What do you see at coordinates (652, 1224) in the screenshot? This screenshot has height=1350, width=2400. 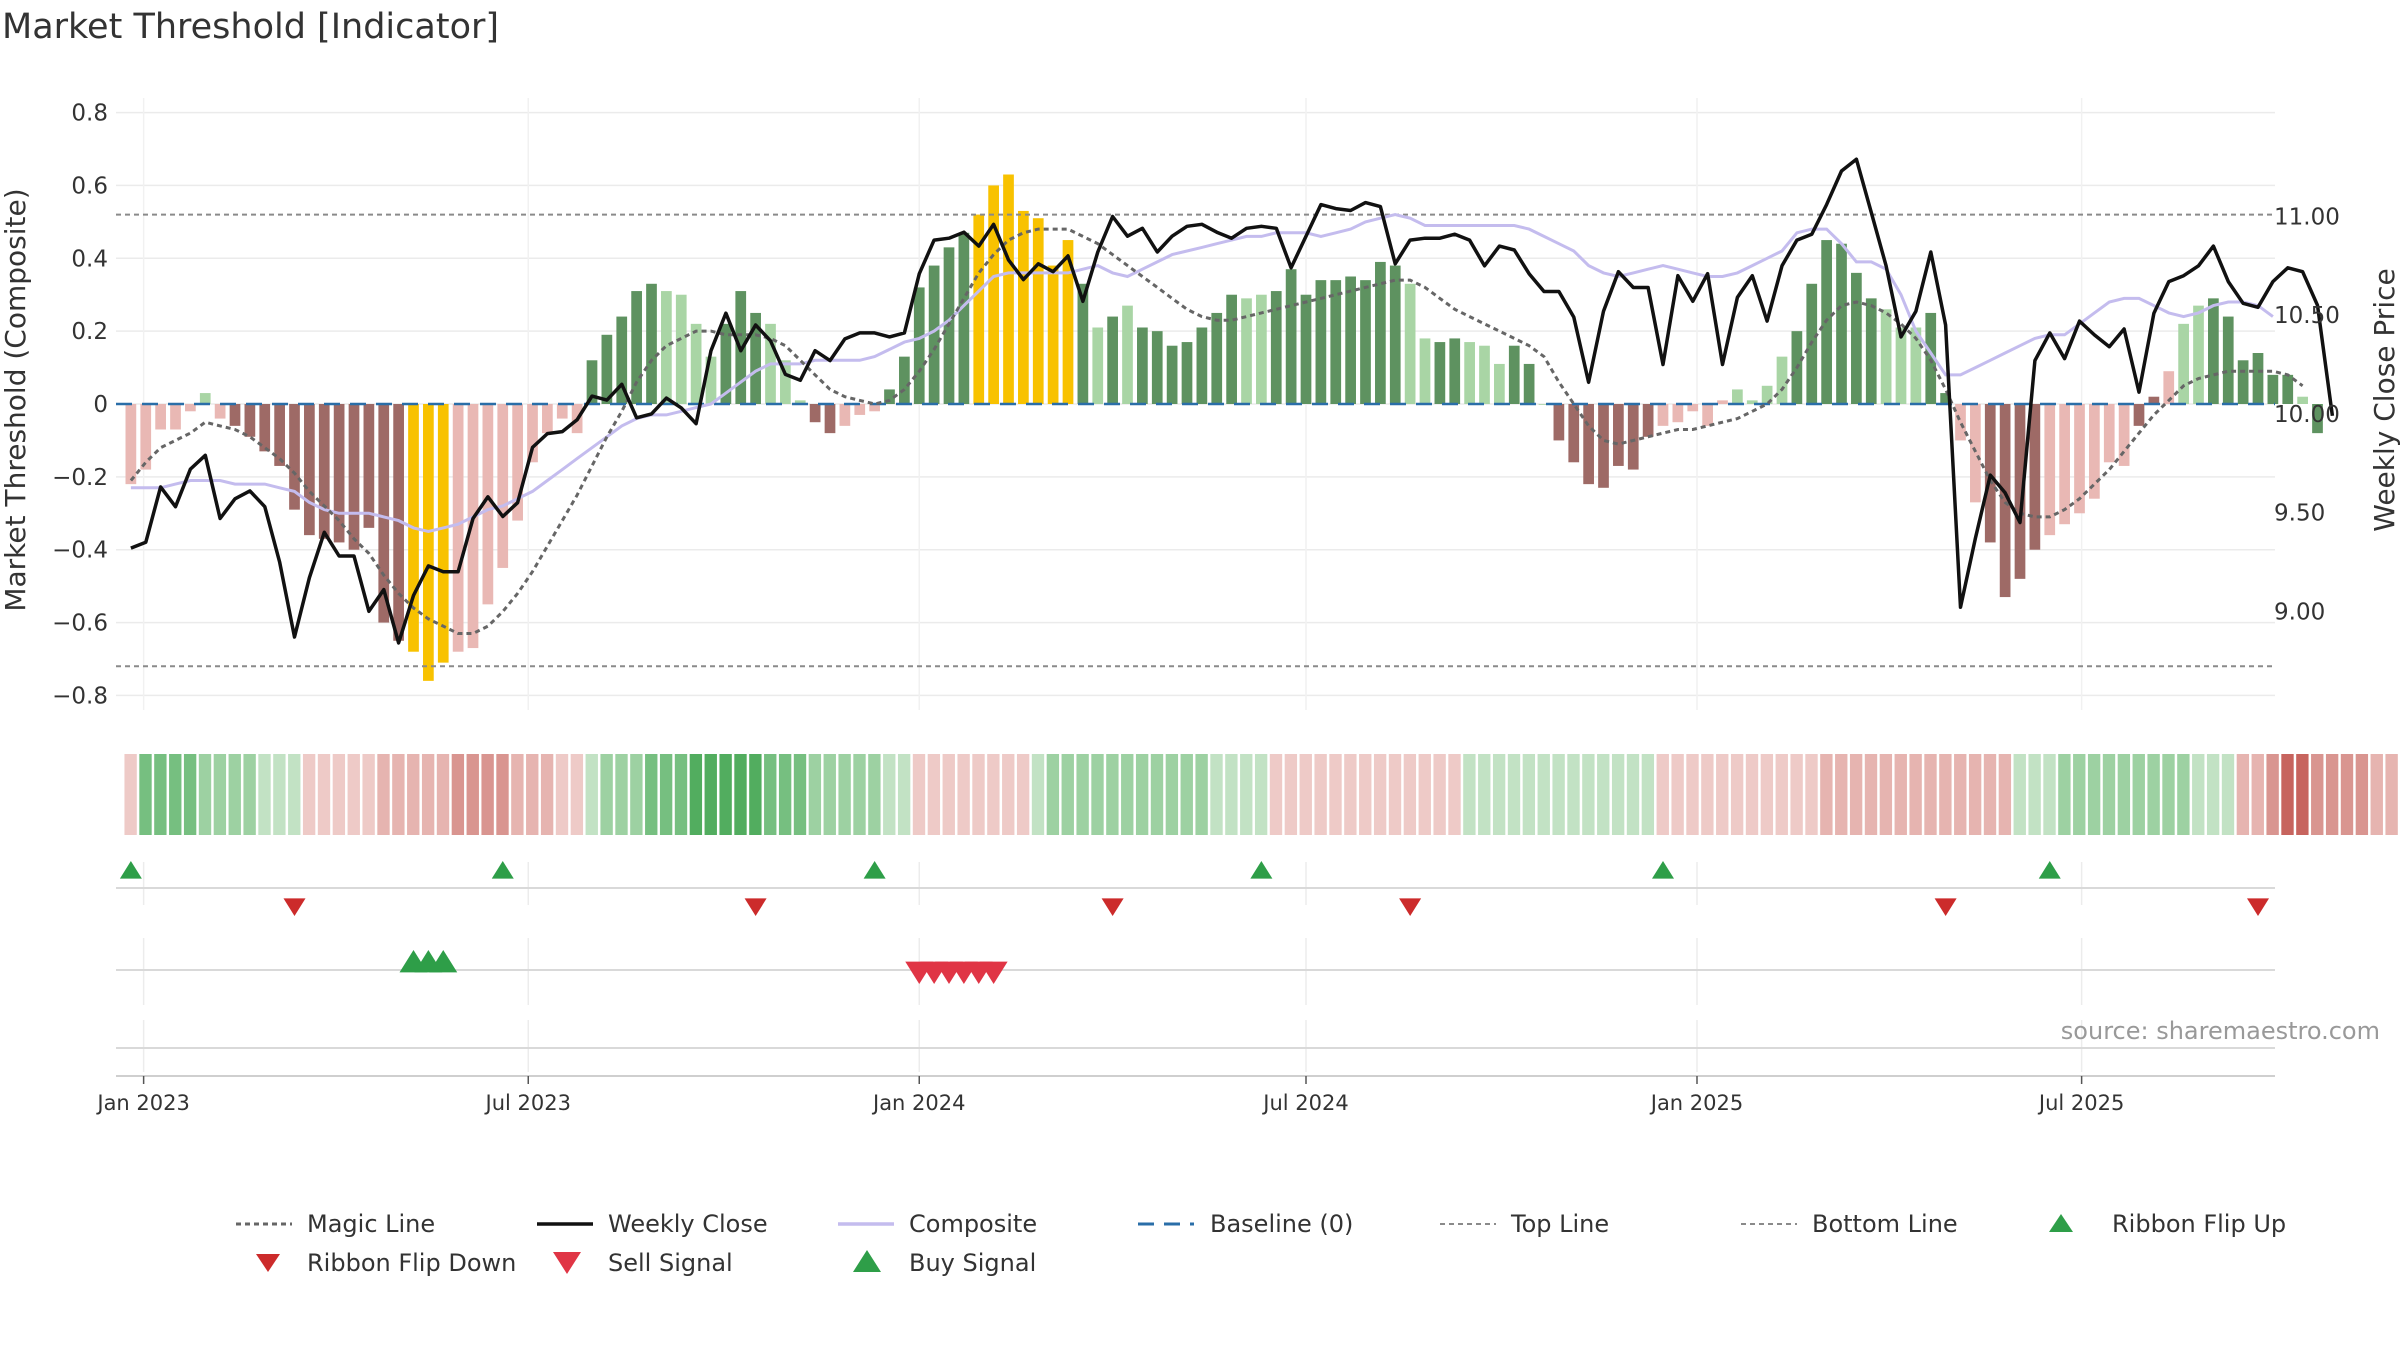 I see `legend-item-weekly-close: Weekly Close` at bounding box center [652, 1224].